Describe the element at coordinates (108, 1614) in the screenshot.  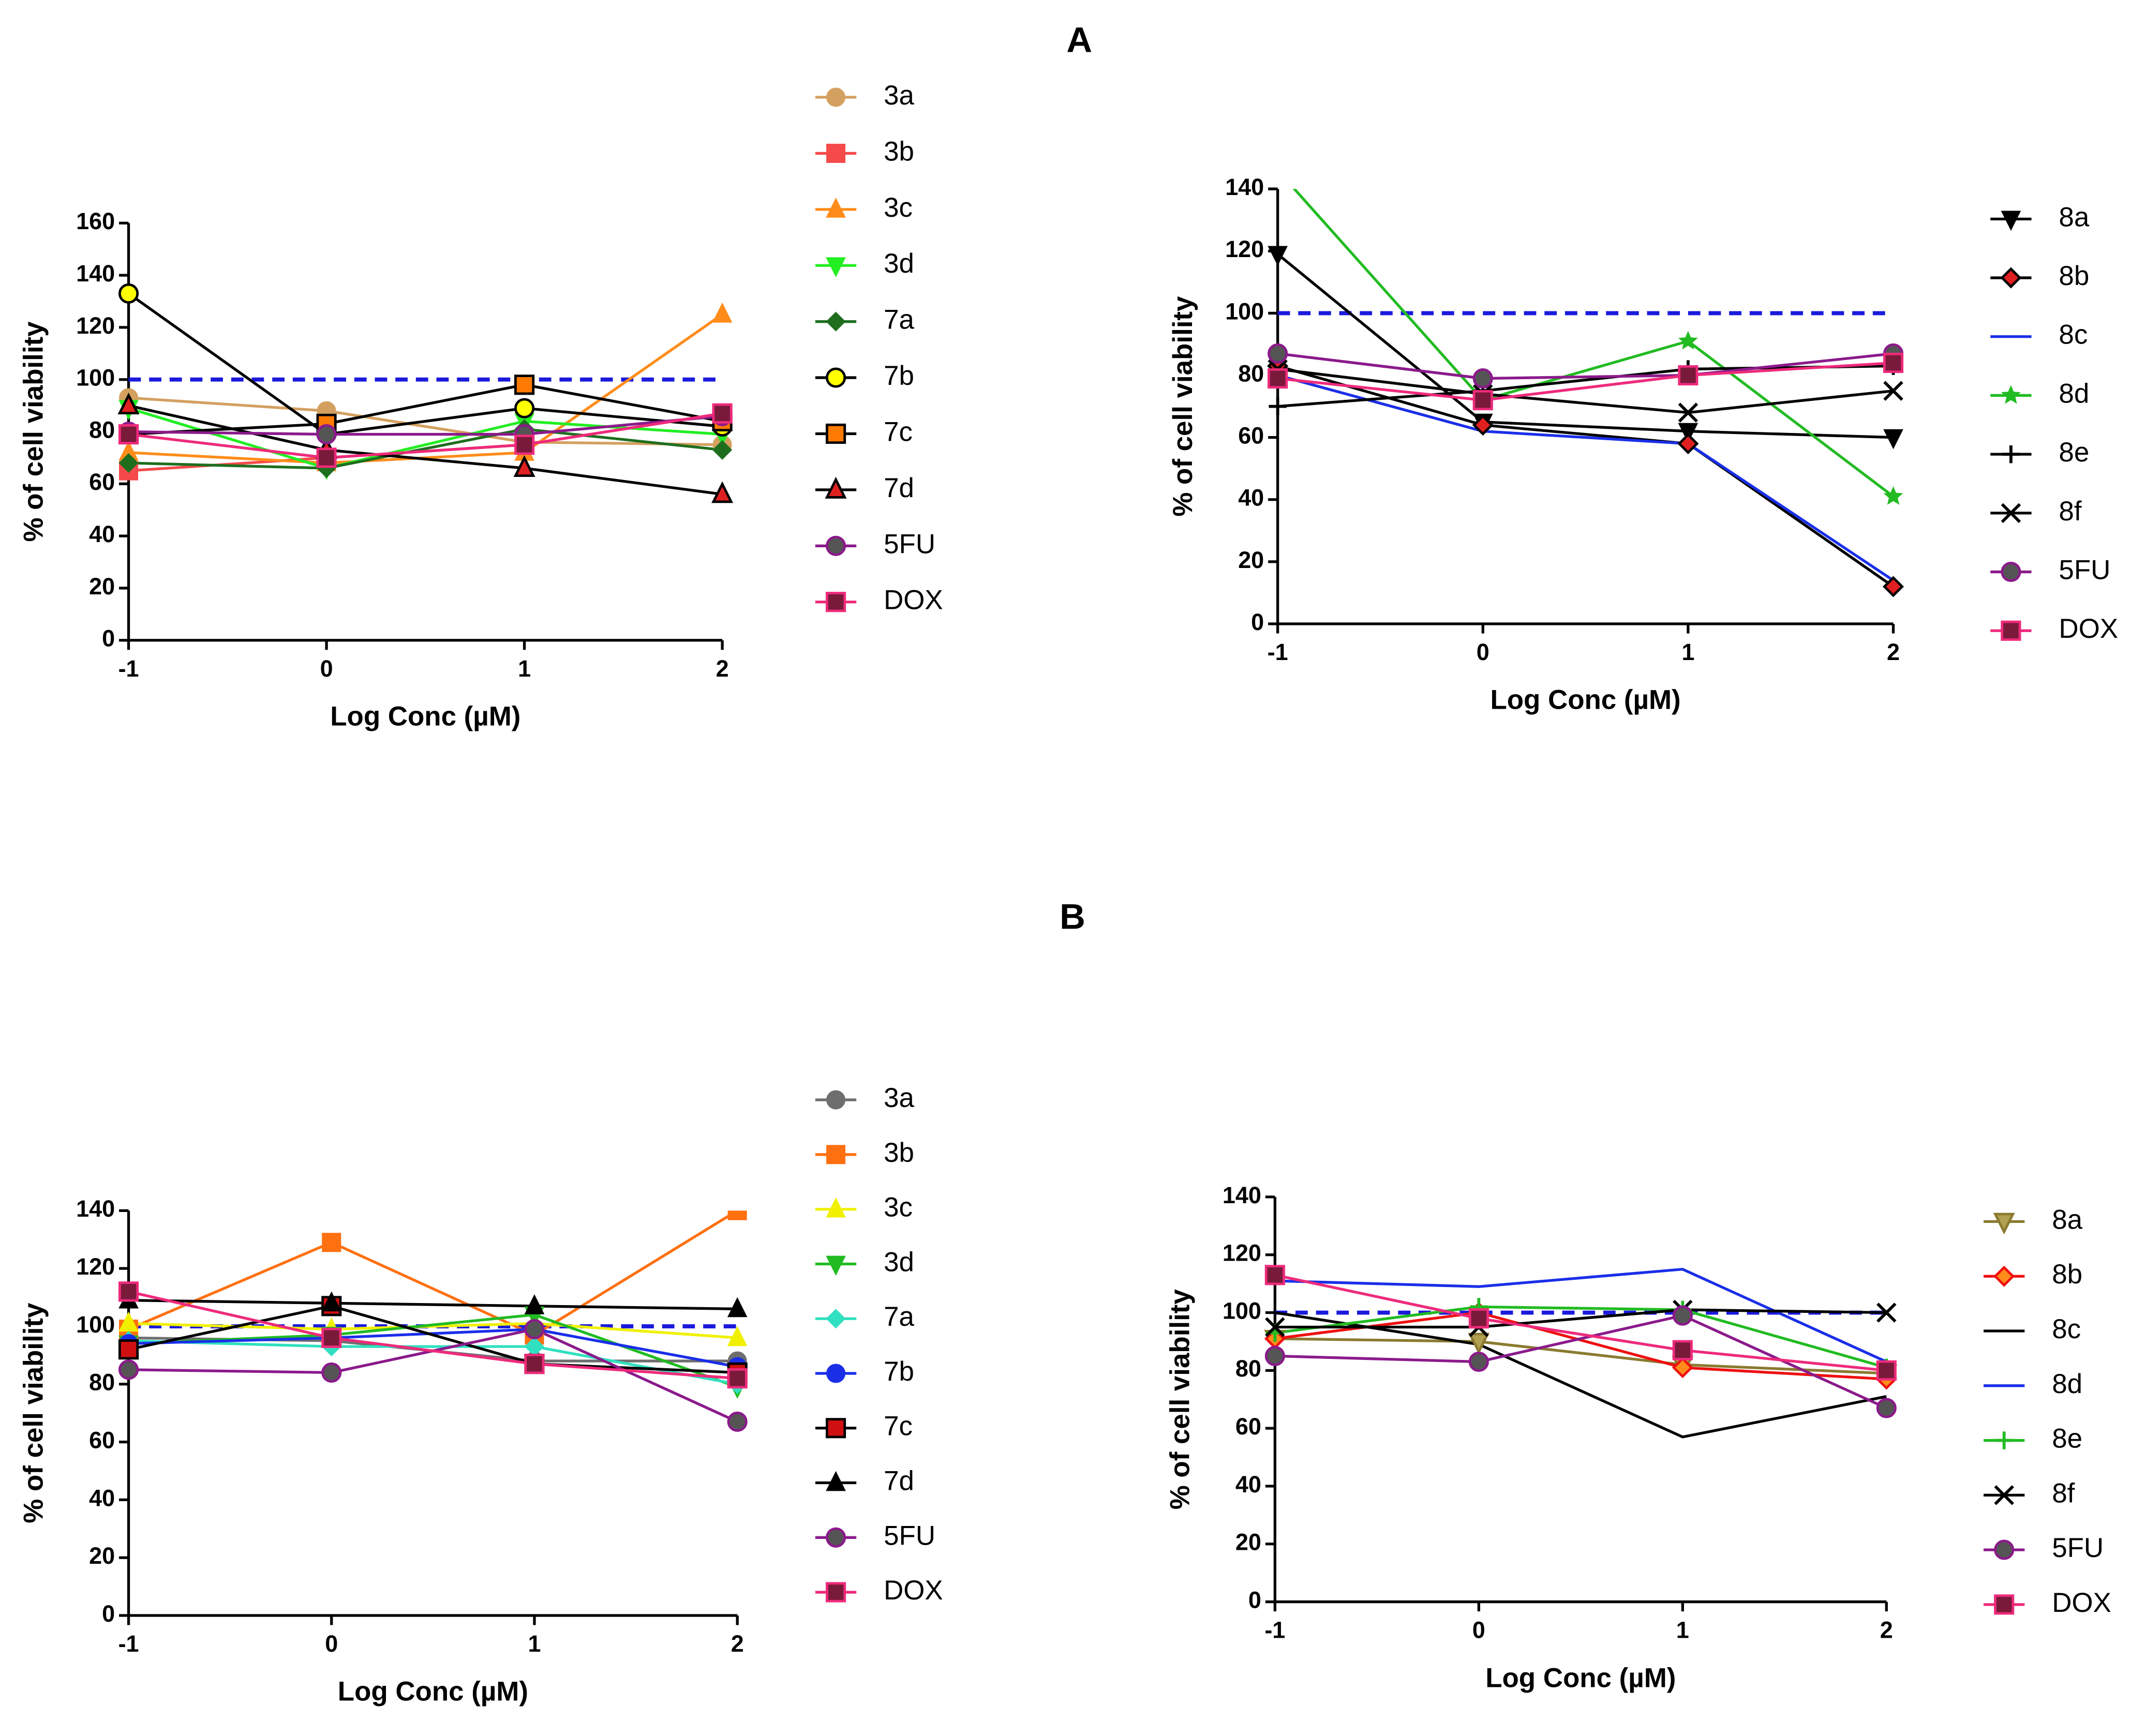
I see `y-tick-label: 0` at that location.